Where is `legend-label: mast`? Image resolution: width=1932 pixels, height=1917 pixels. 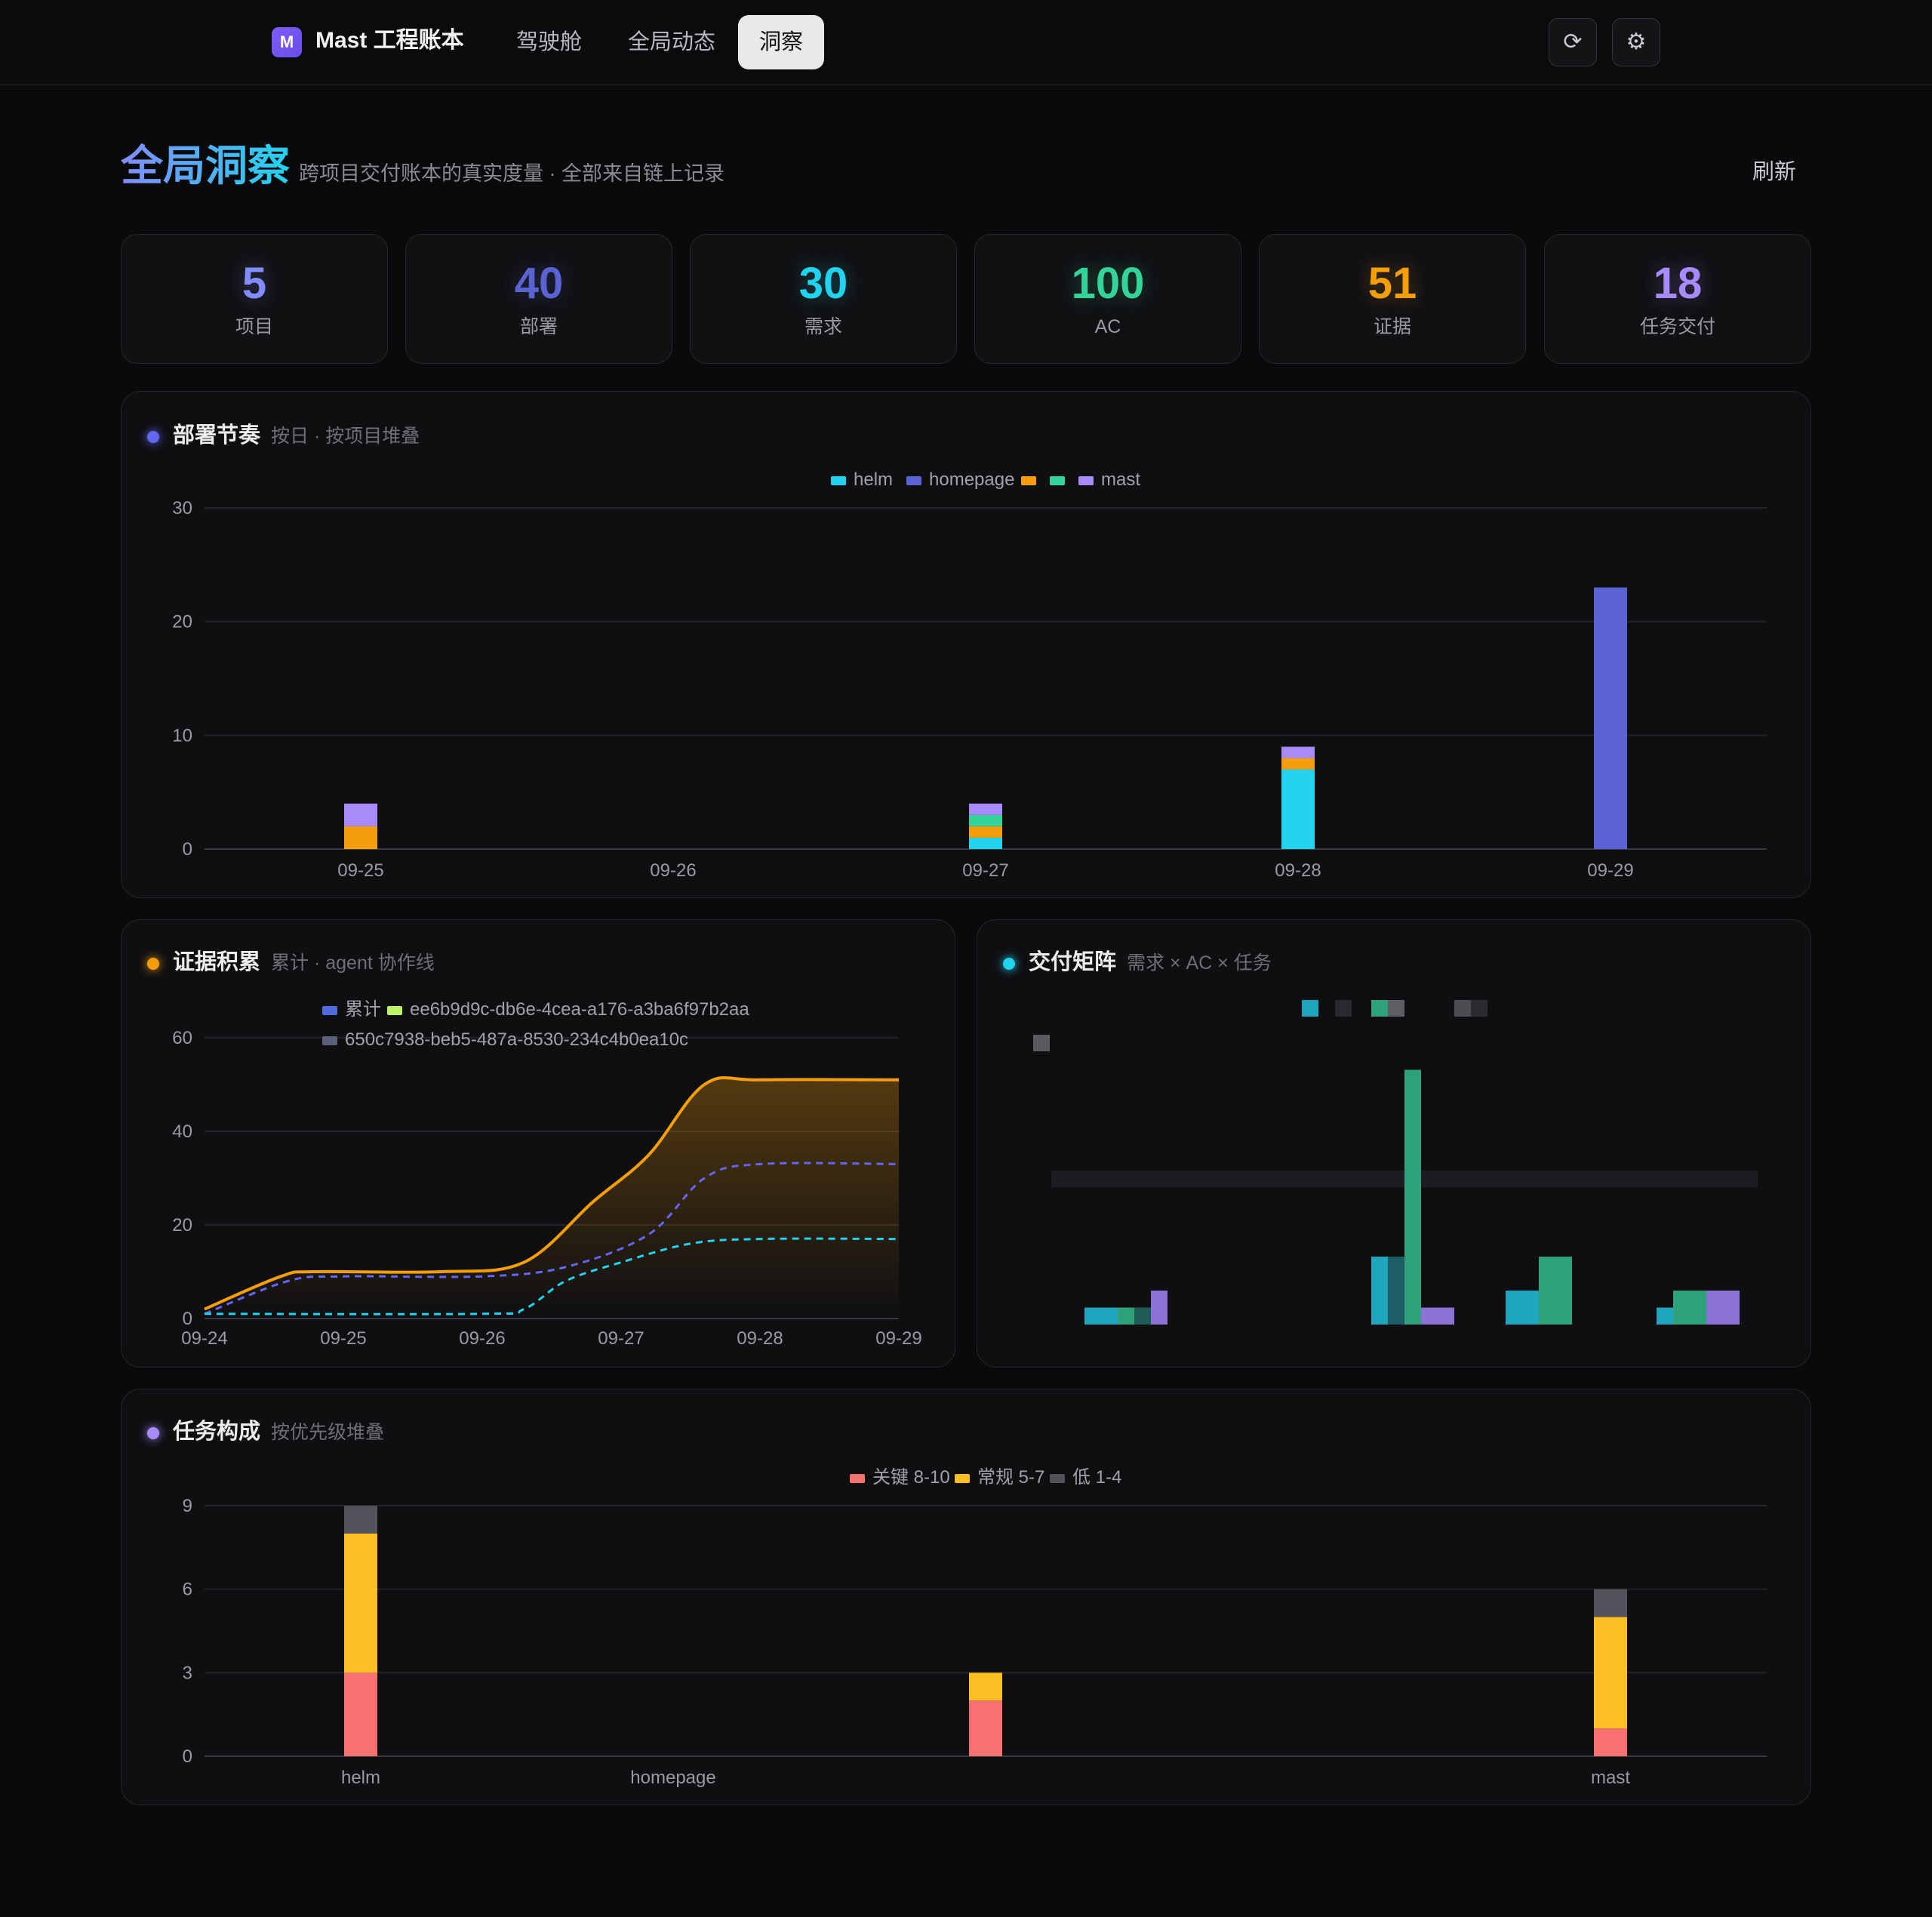 legend-label: mast is located at coordinates (1120, 479).